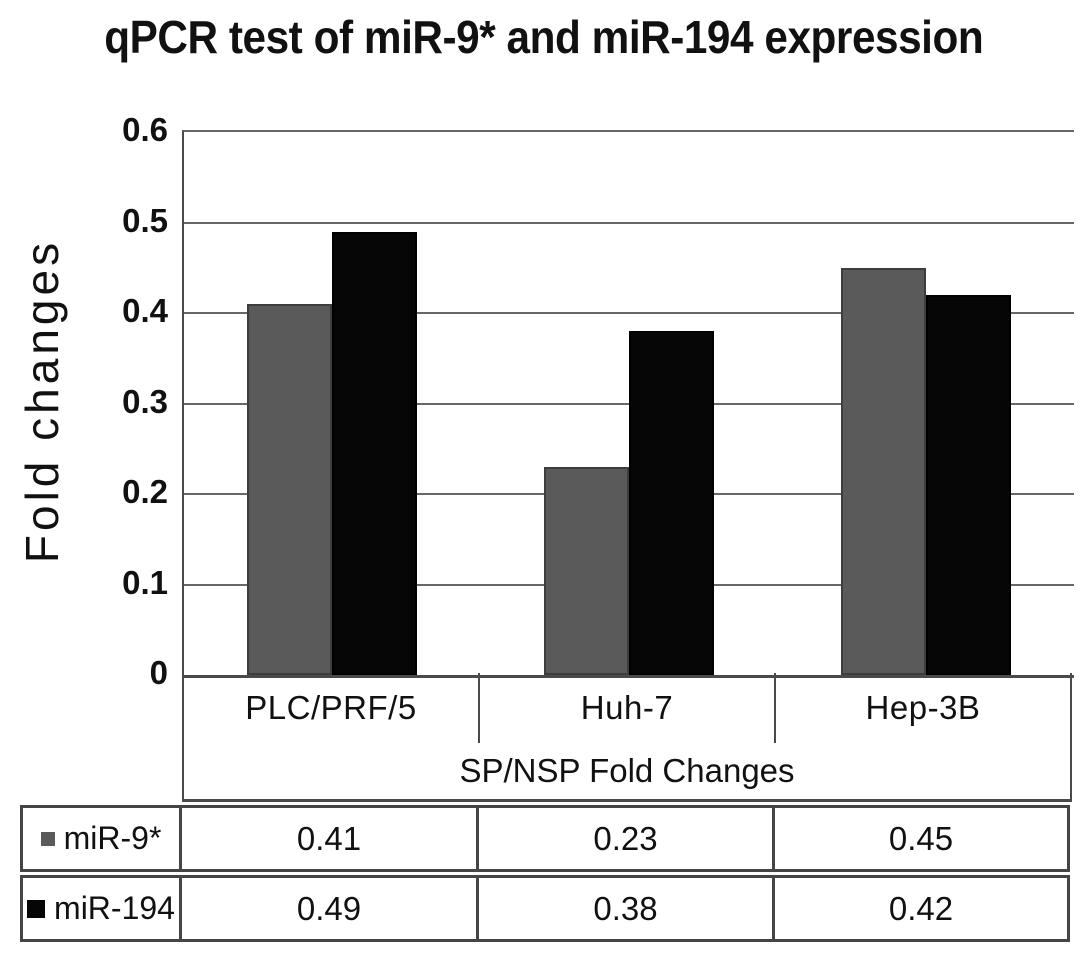 The width and height of the screenshot is (1087, 961). Describe the element at coordinates (968, 484) in the screenshot. I see `bar-mir-194-hep-3b` at that location.